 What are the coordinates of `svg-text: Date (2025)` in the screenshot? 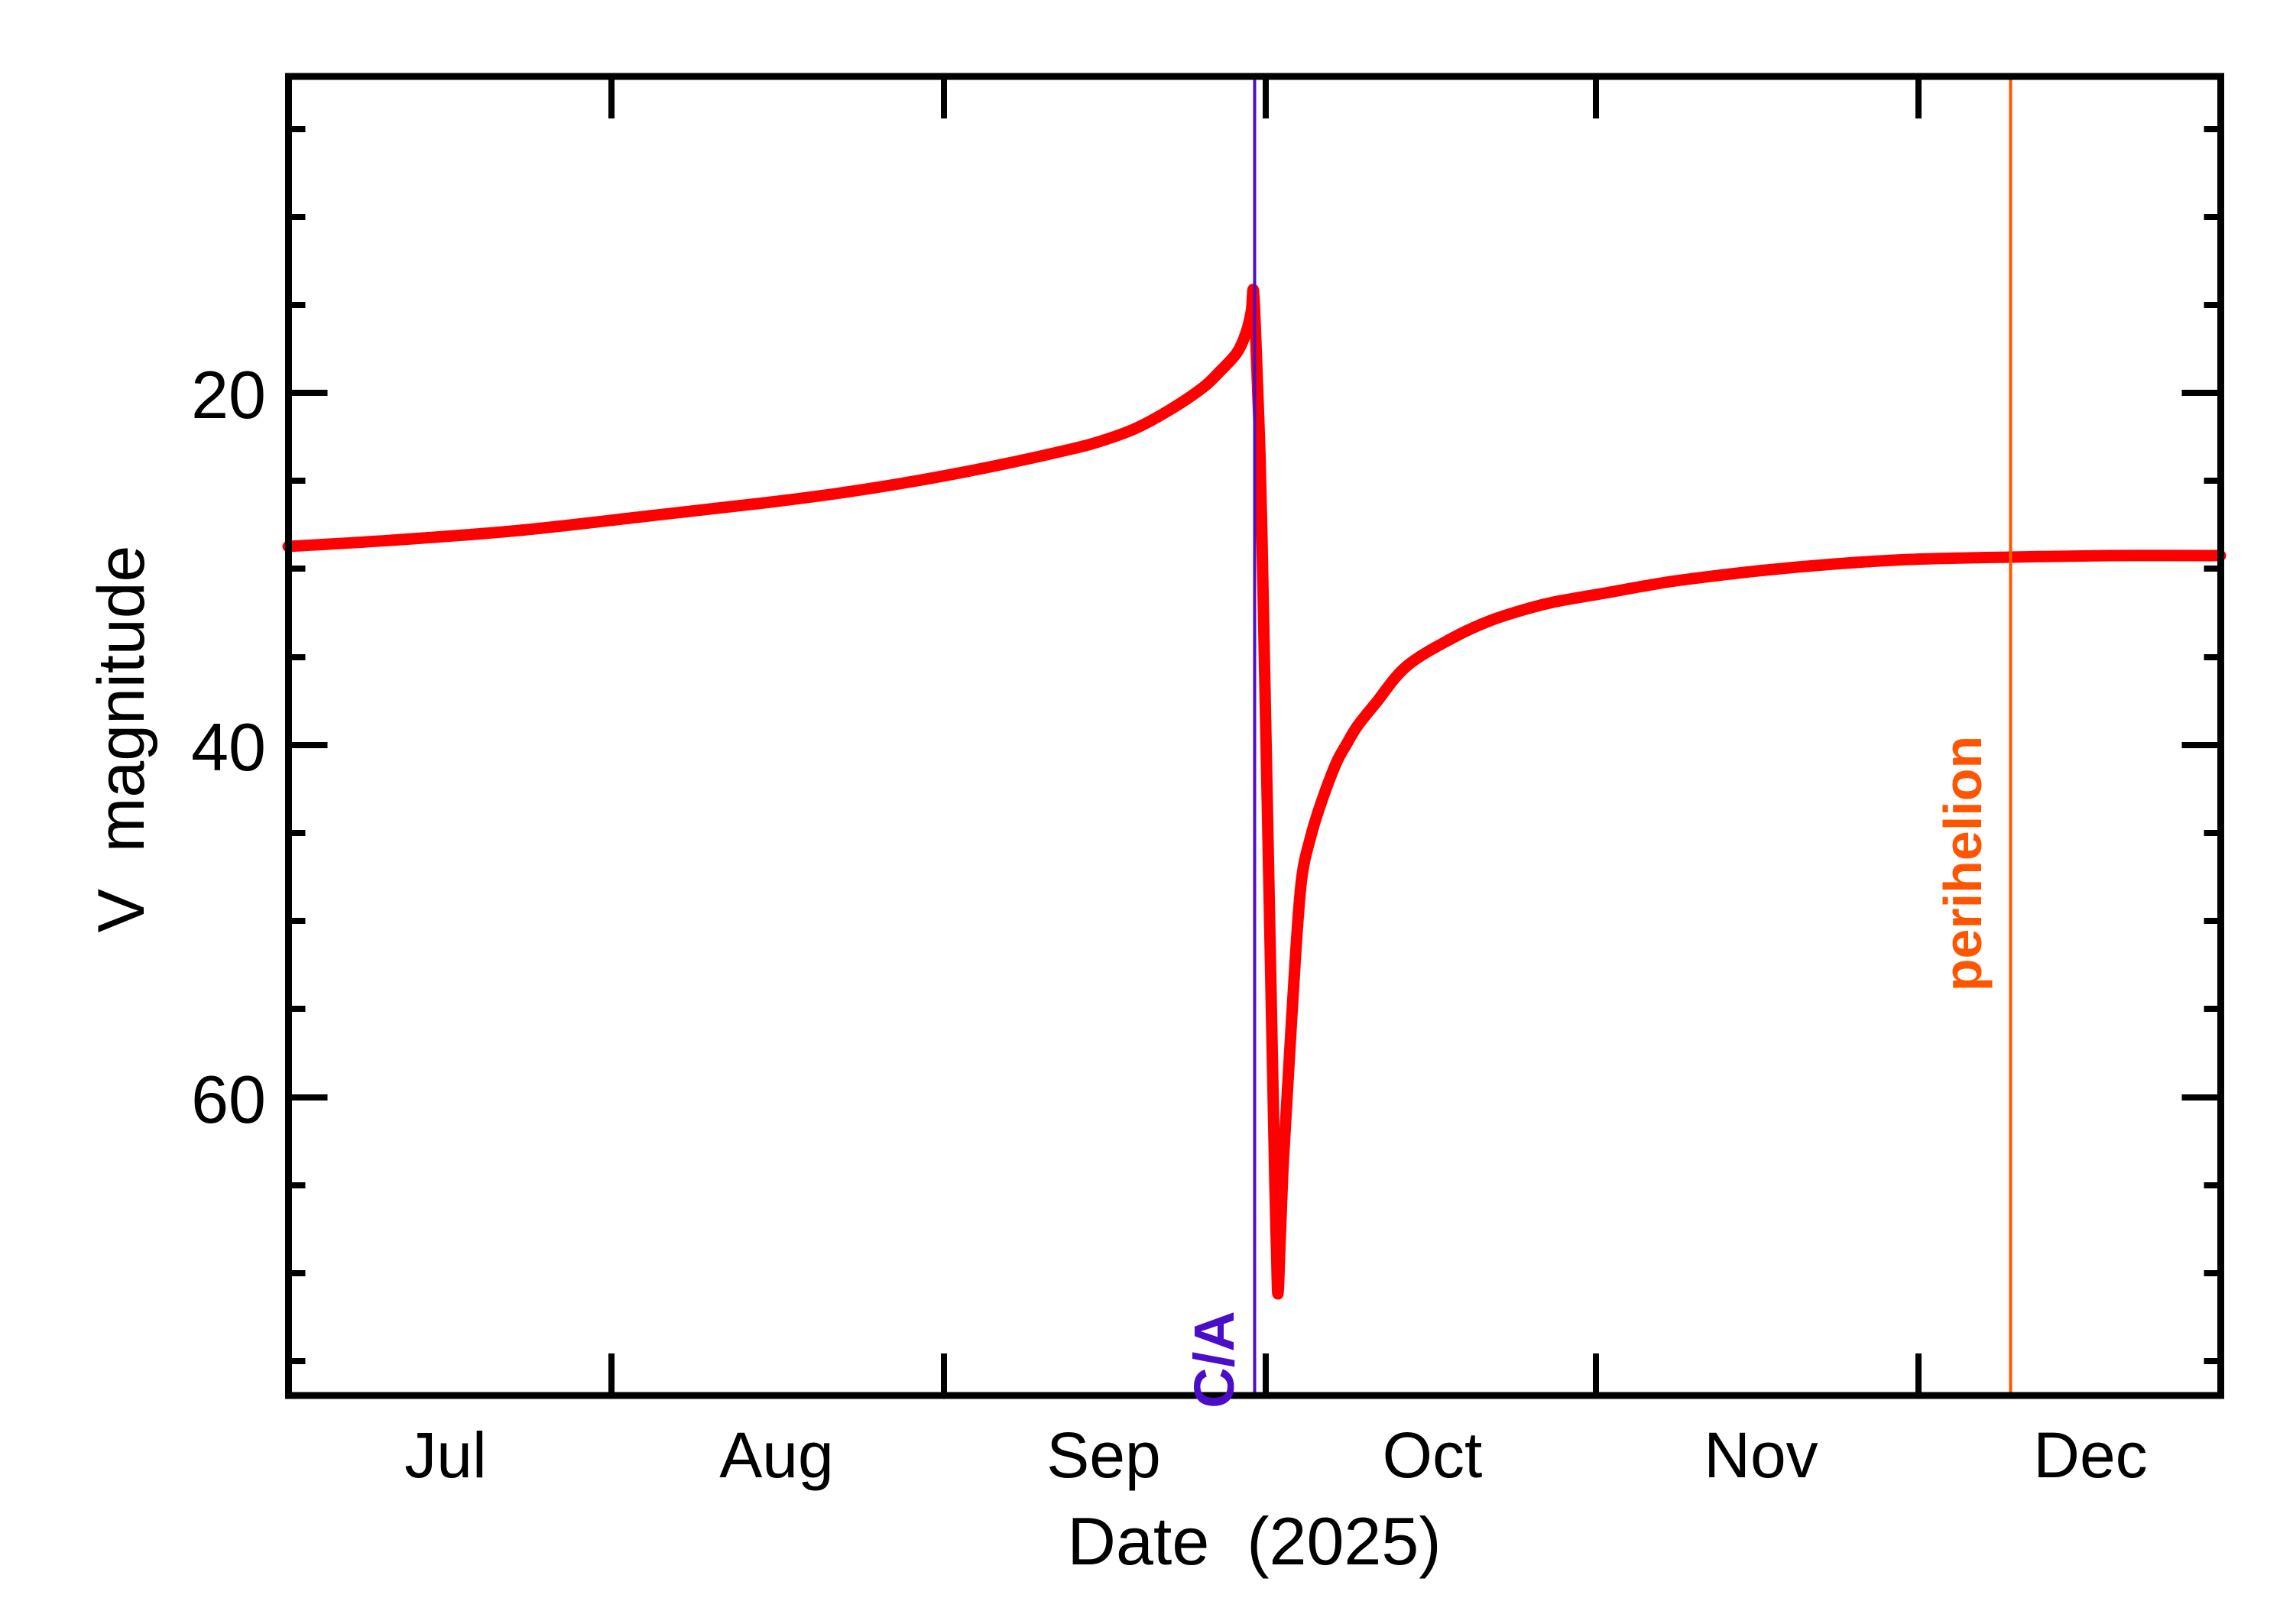 It's located at (1254, 1541).